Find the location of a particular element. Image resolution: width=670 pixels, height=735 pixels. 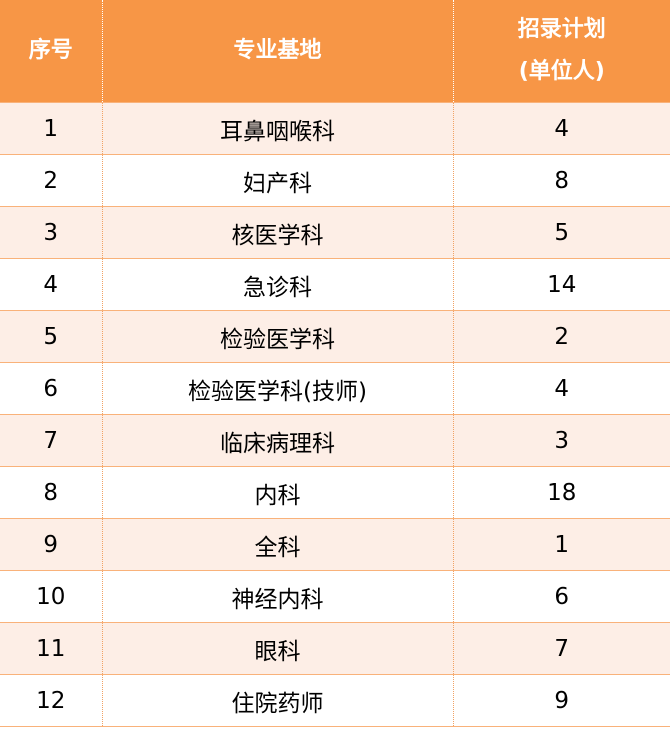

table-row: 8 内科 18 is located at coordinates (335, 492).